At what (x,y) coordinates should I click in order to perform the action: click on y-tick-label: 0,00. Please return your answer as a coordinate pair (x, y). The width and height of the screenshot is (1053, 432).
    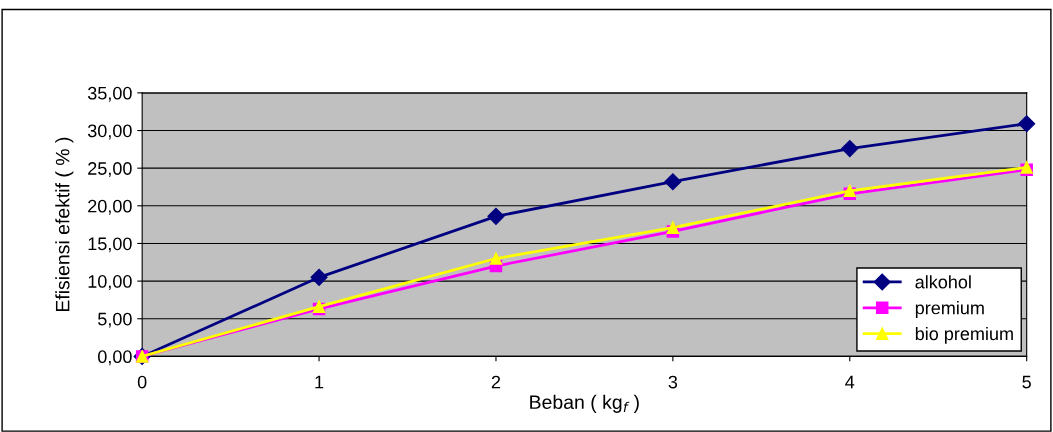
    Looking at the image, I should click on (115, 358).